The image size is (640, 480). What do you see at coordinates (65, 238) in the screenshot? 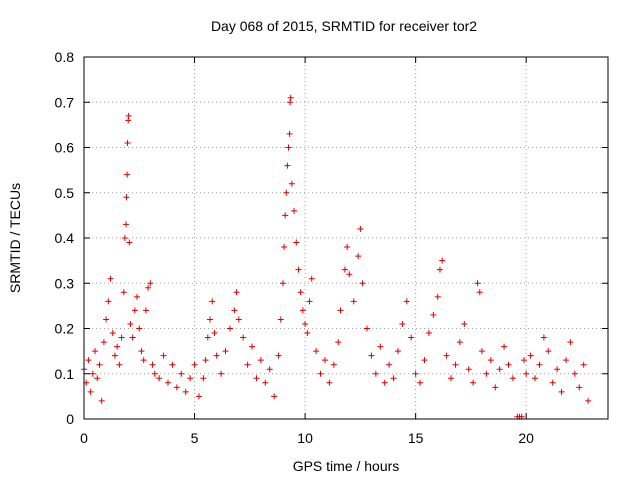
I see `y-tick-label: 0.4` at bounding box center [65, 238].